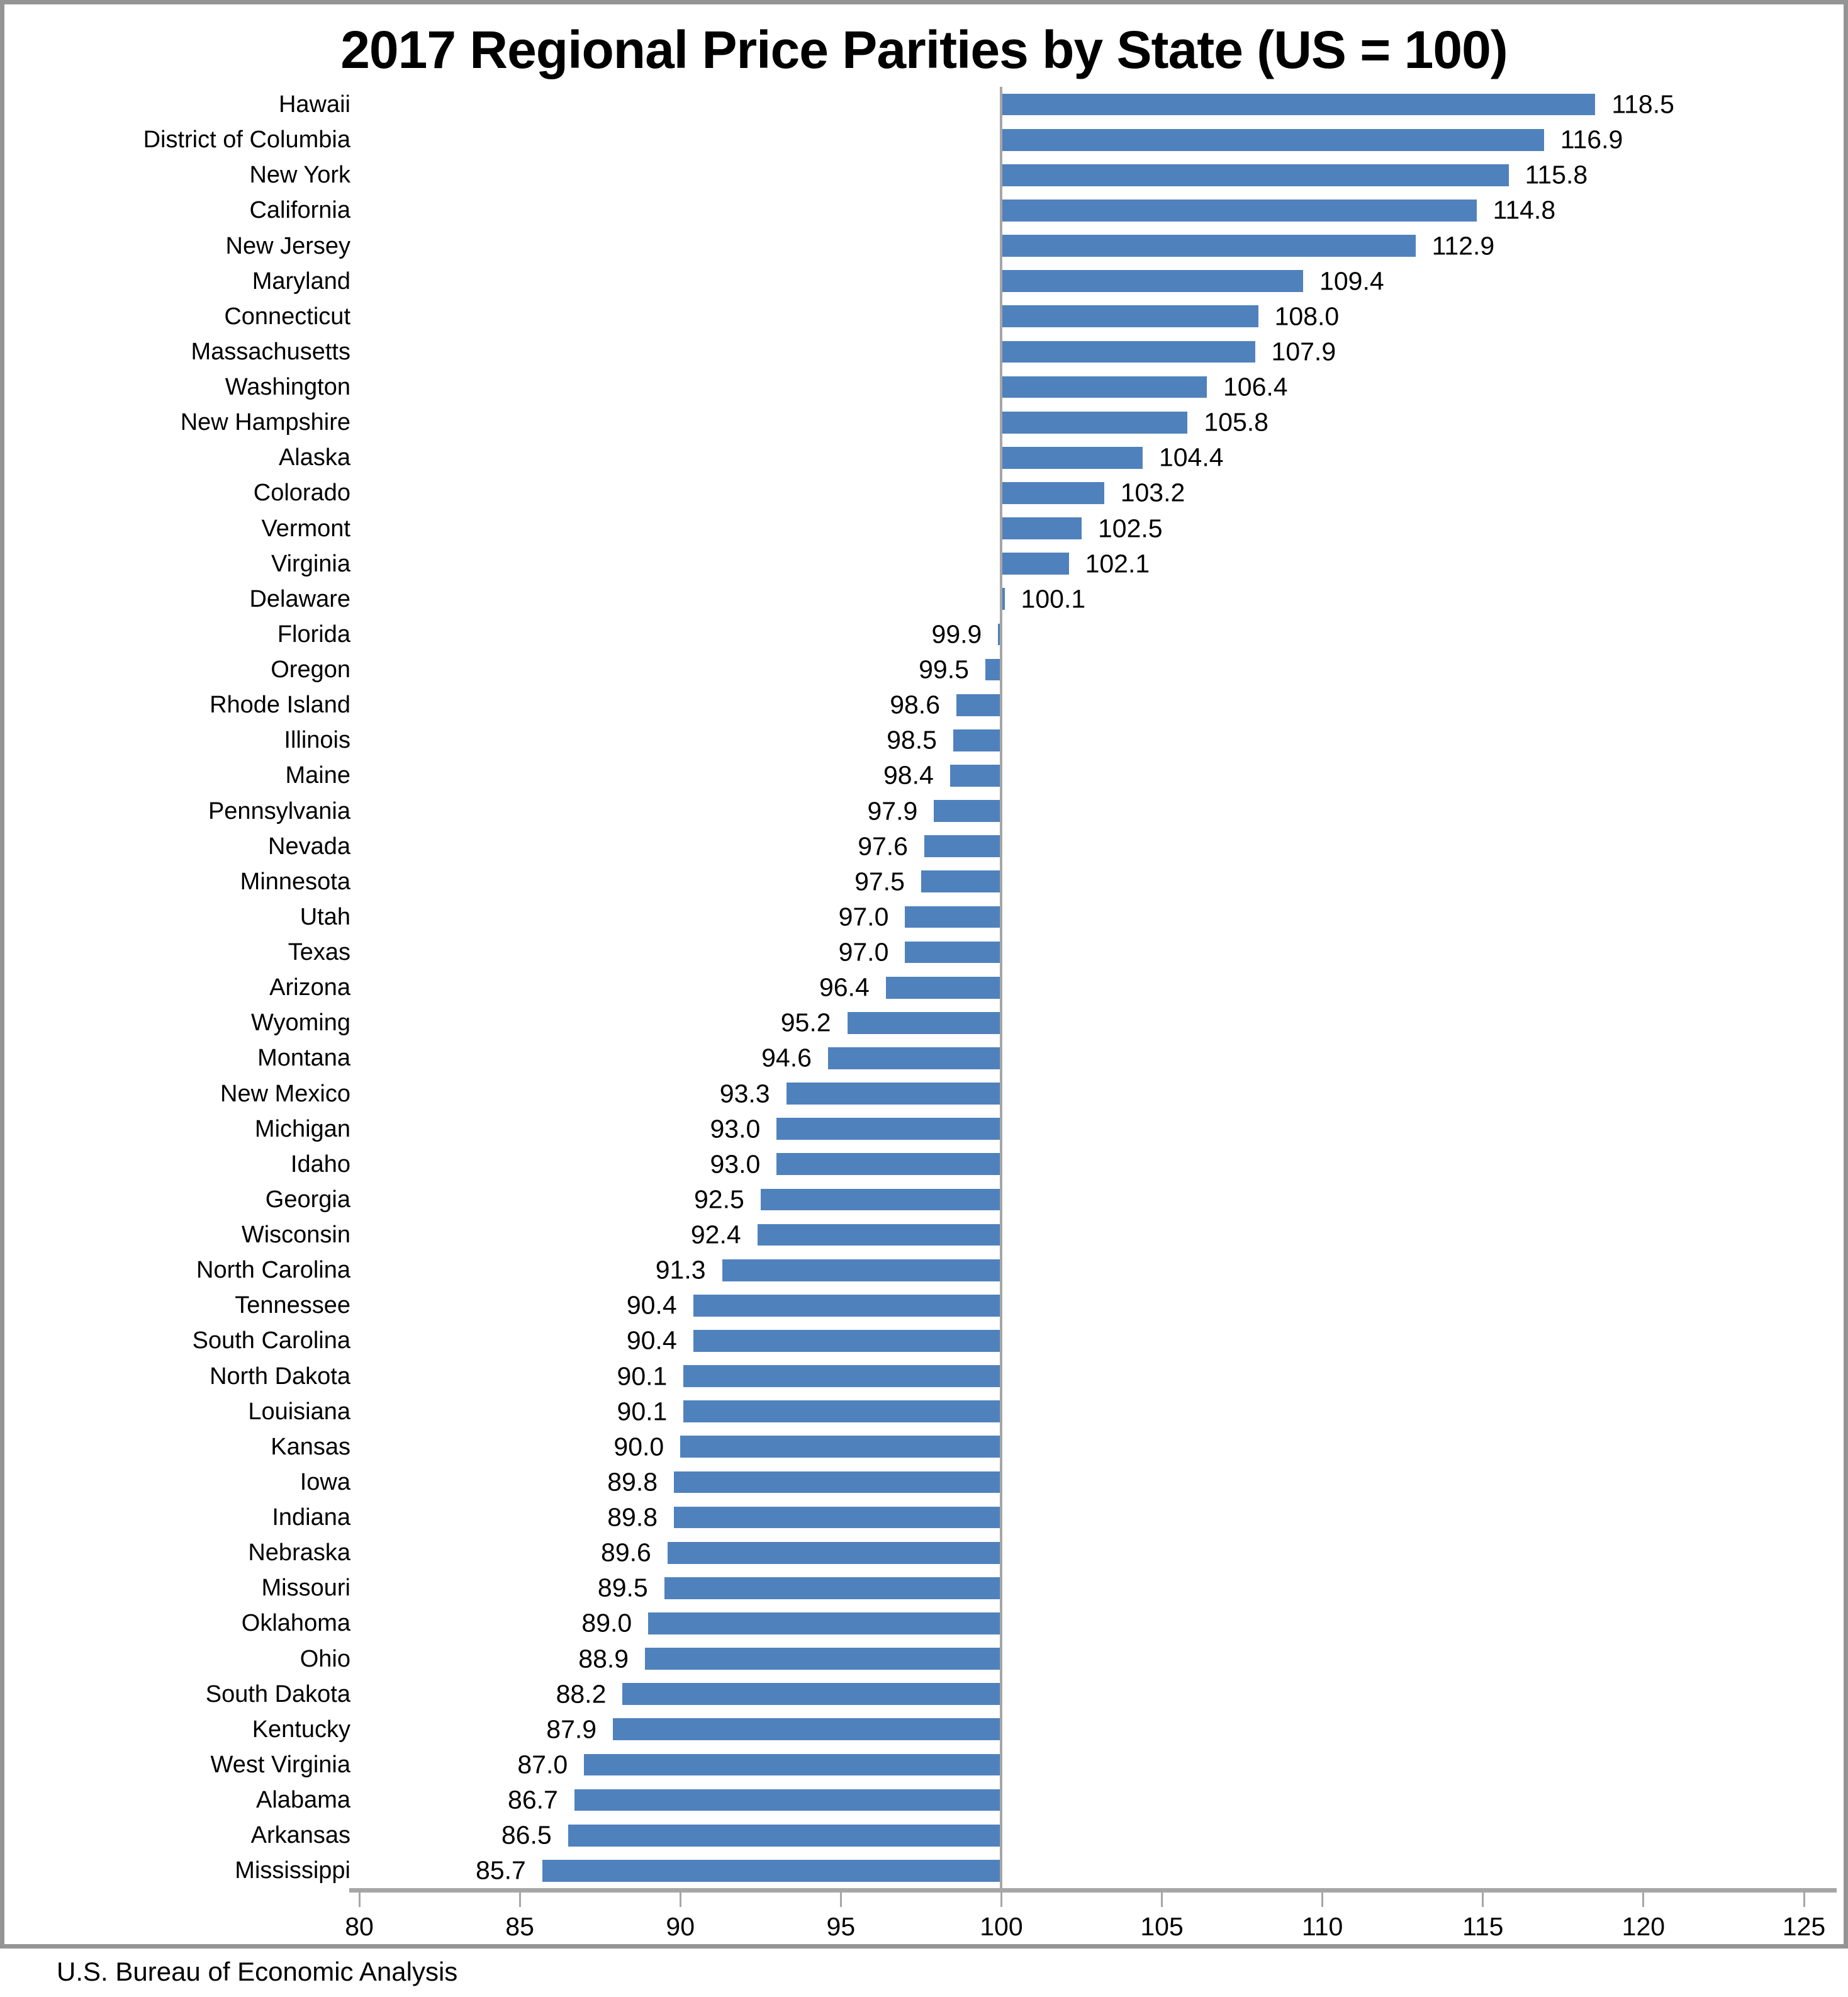 The image size is (1848, 1997). What do you see at coordinates (1001, 990) in the screenshot?
I see `baseline-100-gridline` at bounding box center [1001, 990].